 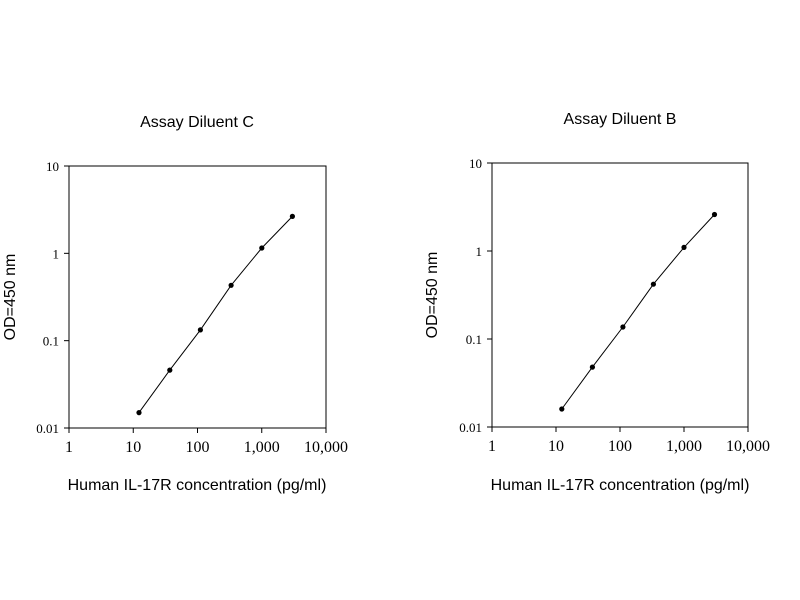 What do you see at coordinates (197, 122) in the screenshot?
I see `chart-title: Assay Diluent C` at bounding box center [197, 122].